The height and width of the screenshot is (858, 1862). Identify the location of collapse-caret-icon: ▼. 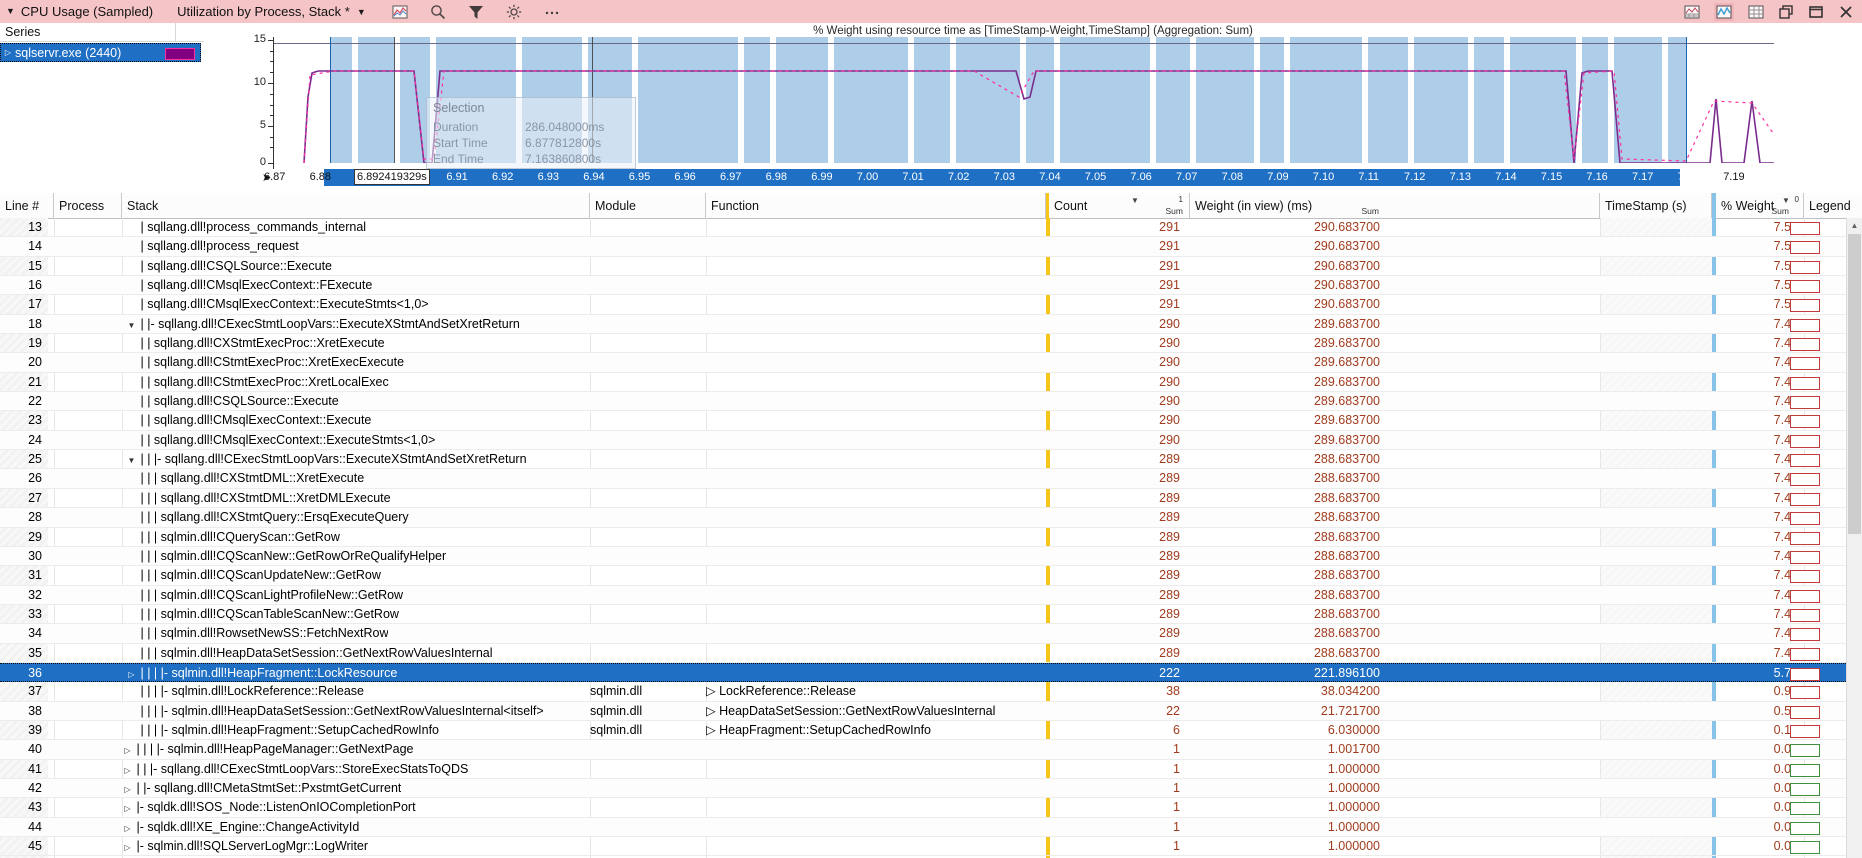
(10, 11).